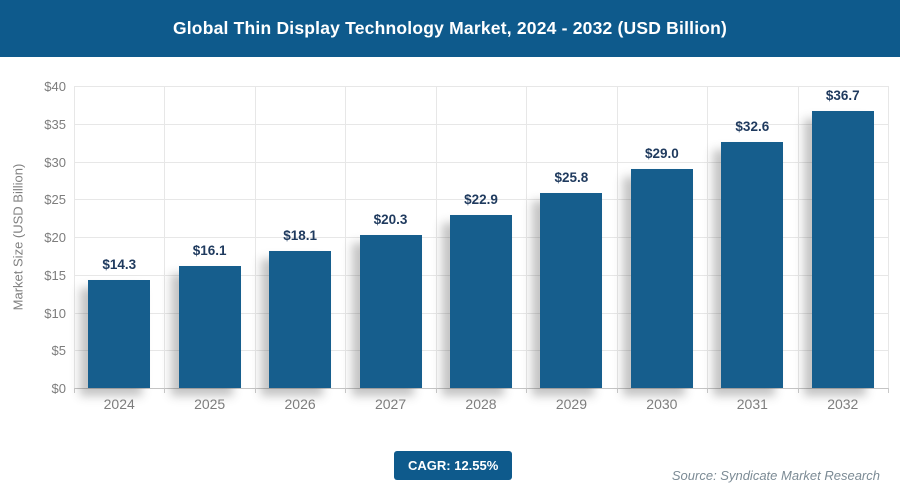  What do you see at coordinates (390, 404) in the screenshot?
I see `x-tick-label: 2027` at bounding box center [390, 404].